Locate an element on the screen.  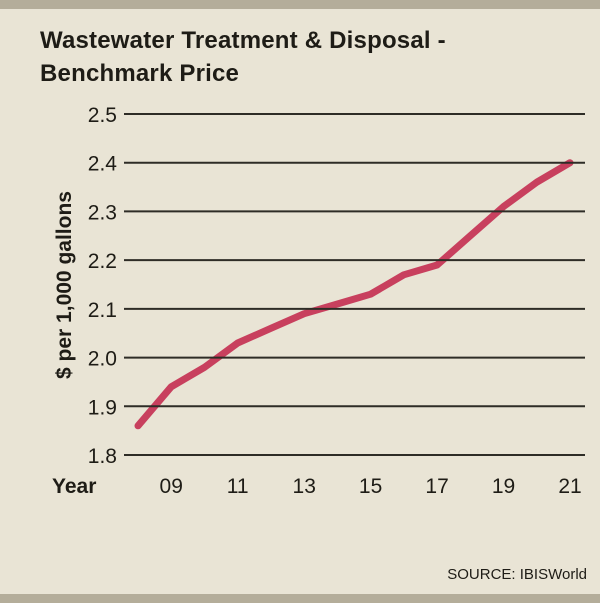
x-tick-label-19: 19 is located at coordinates (503, 486).